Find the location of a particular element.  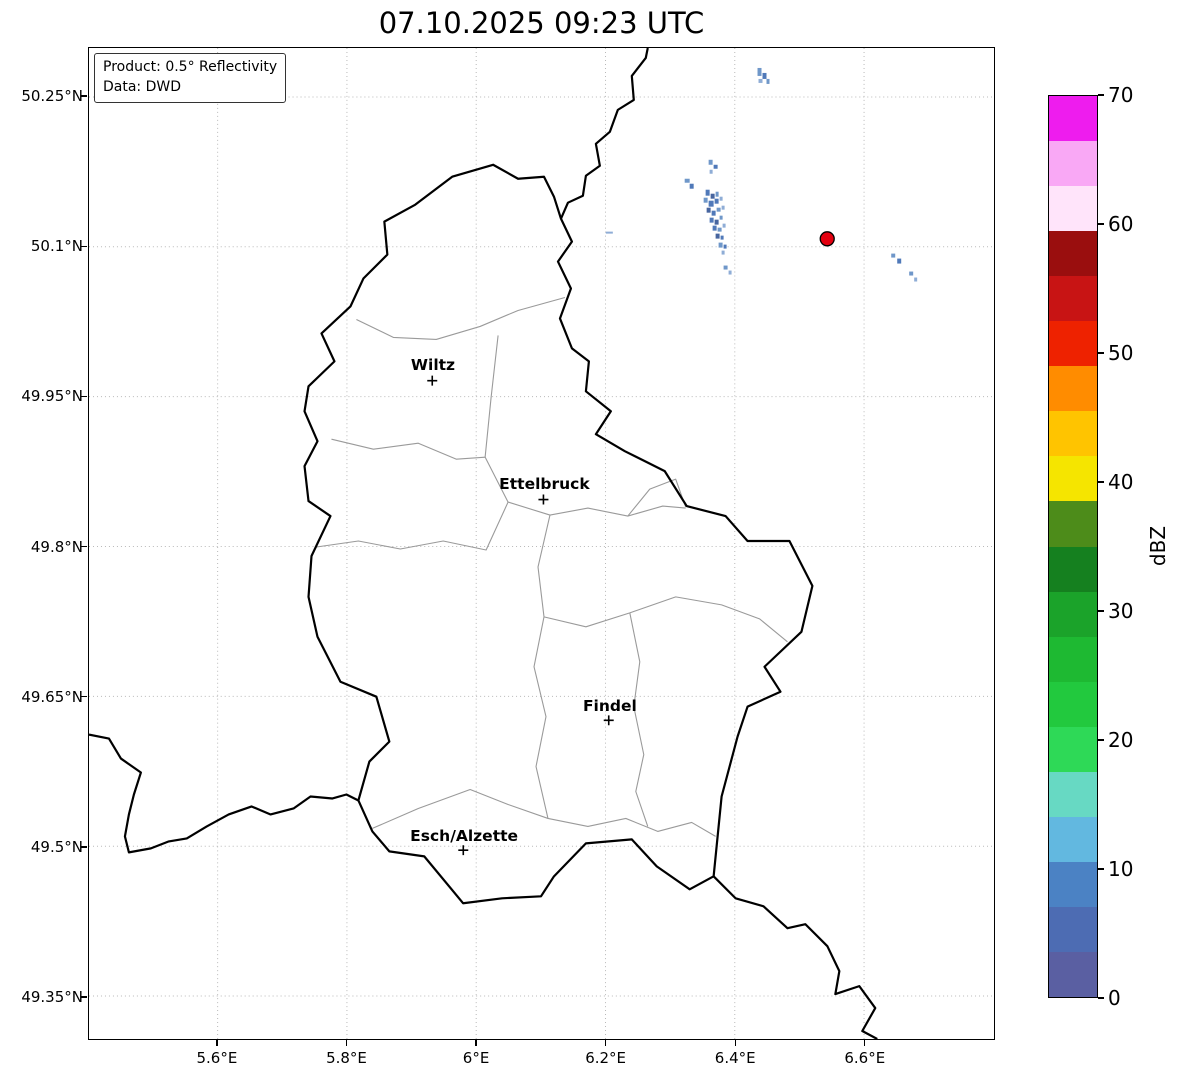

colorbar-scale is located at coordinates (1073, 546).